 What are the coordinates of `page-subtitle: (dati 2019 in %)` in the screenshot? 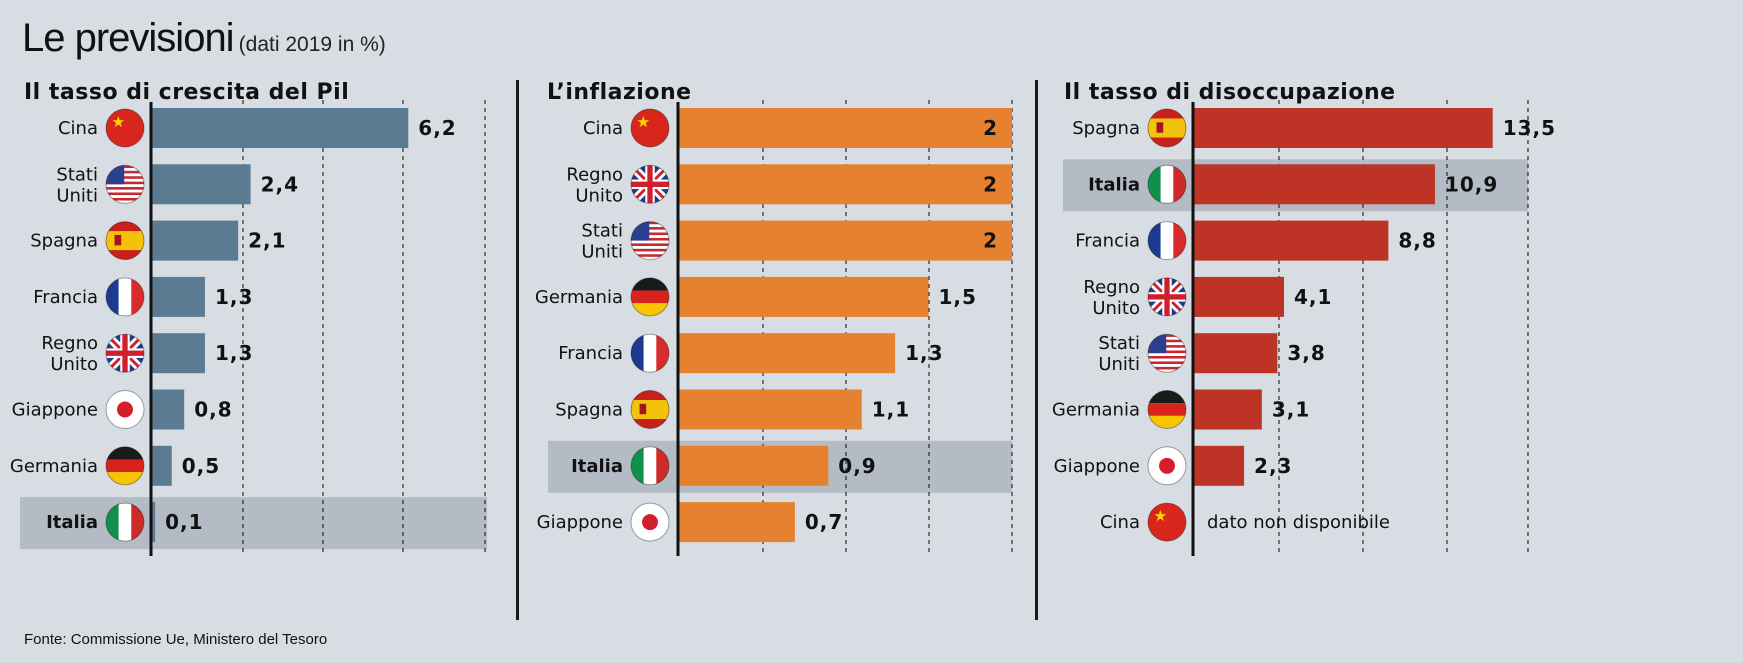 It's located at (312, 44).